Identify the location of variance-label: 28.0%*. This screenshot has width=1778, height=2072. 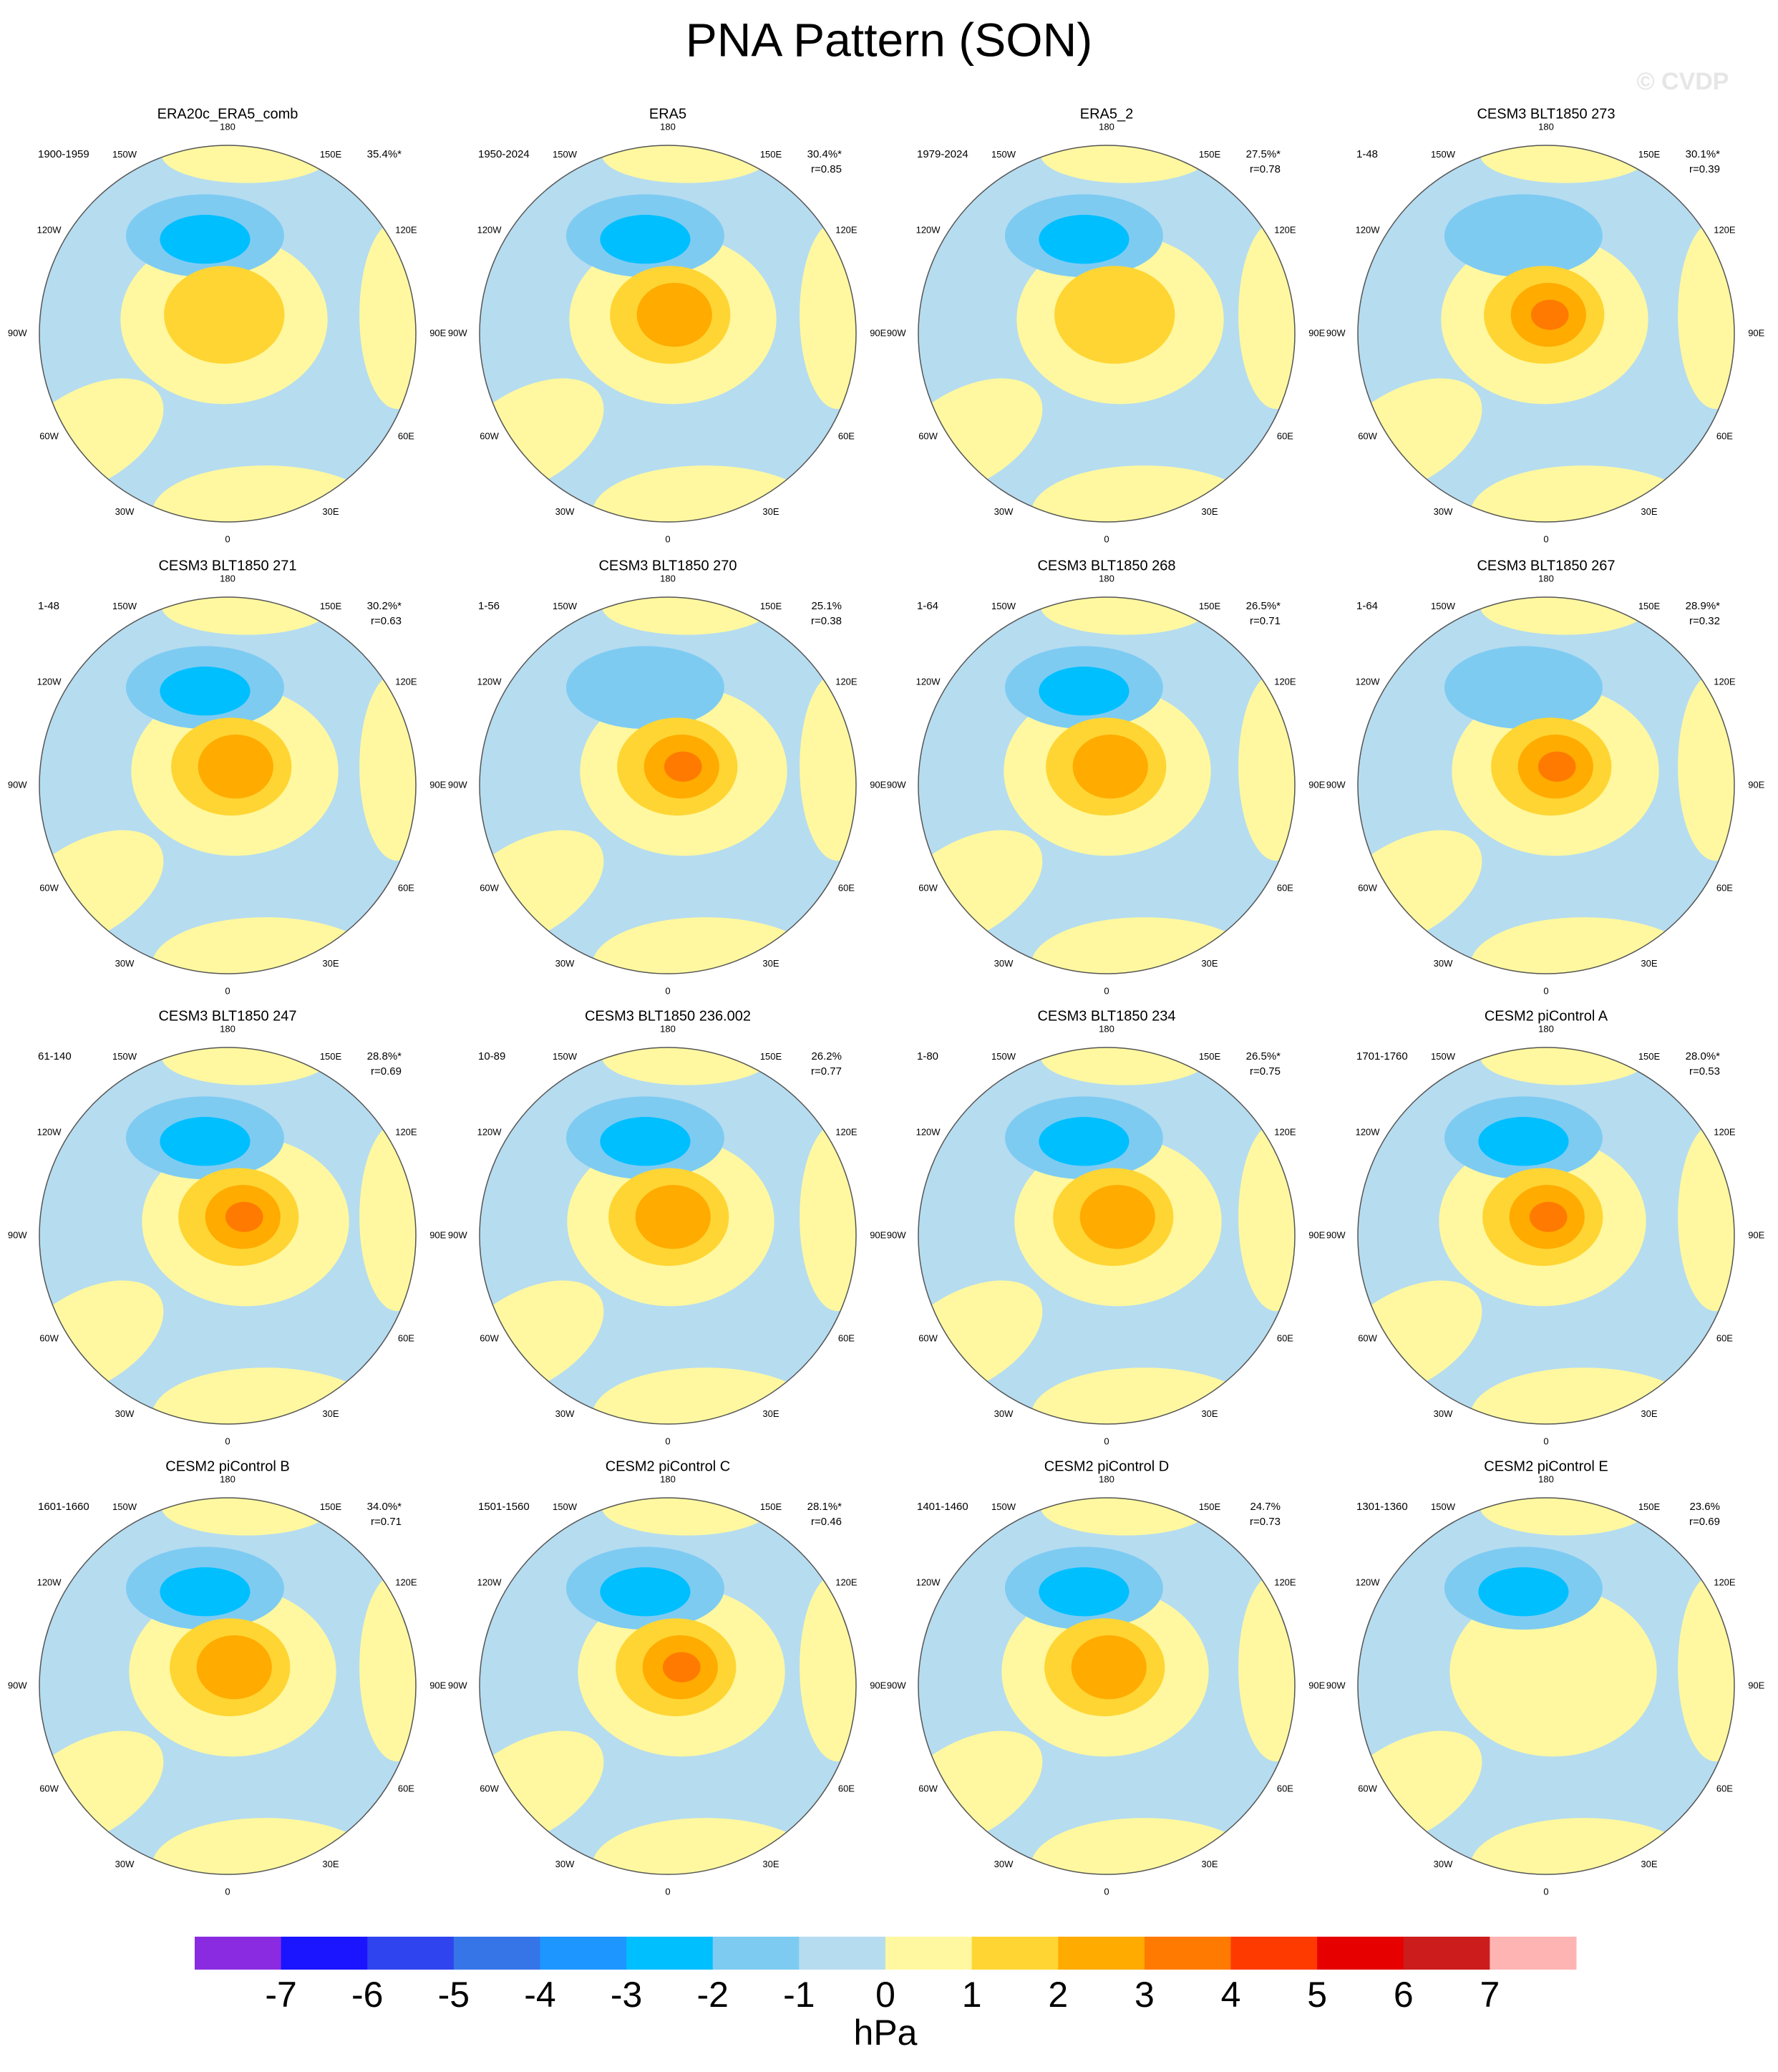
(1703, 1056).